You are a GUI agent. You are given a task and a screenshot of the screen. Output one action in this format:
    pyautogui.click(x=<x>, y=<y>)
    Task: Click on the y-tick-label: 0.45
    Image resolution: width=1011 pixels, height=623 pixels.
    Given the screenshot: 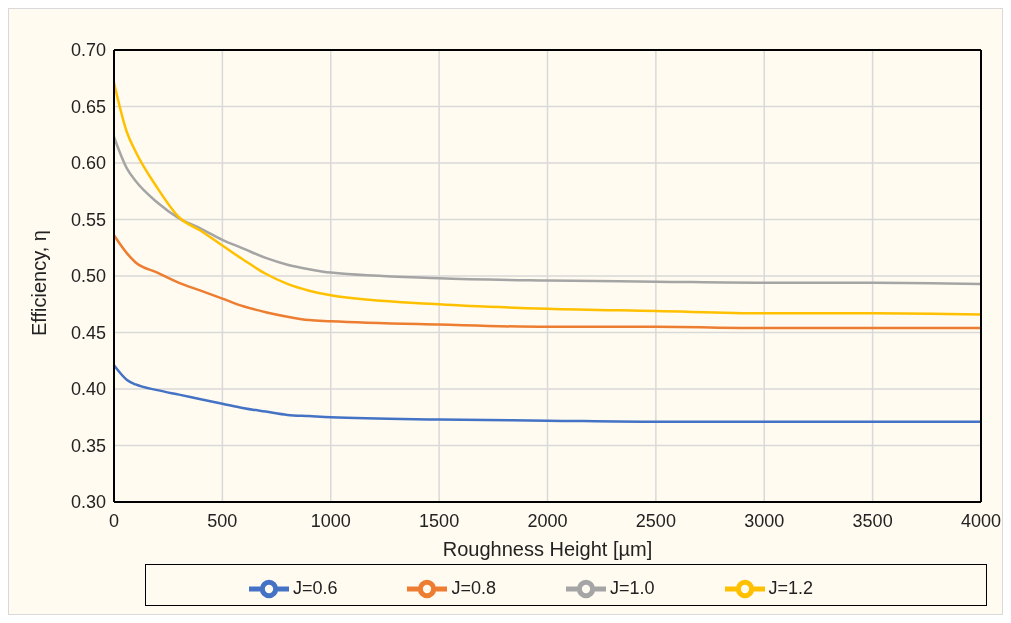 What is the action you would take?
    pyautogui.click(x=88, y=332)
    